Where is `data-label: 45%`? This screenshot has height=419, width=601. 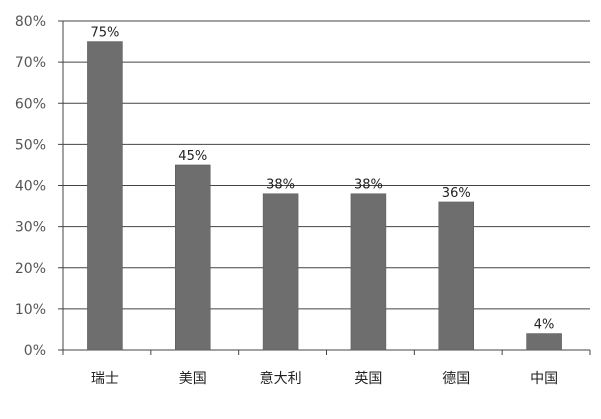 data-label: 45% is located at coordinates (192, 156).